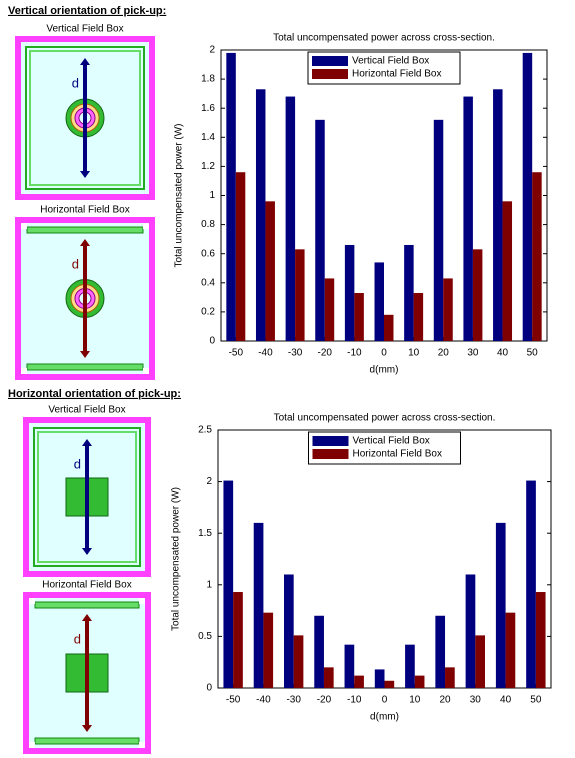 This screenshot has height=758, width=575. What do you see at coordinates (205, 430) in the screenshot?
I see `y-tick-label: 2.5` at bounding box center [205, 430].